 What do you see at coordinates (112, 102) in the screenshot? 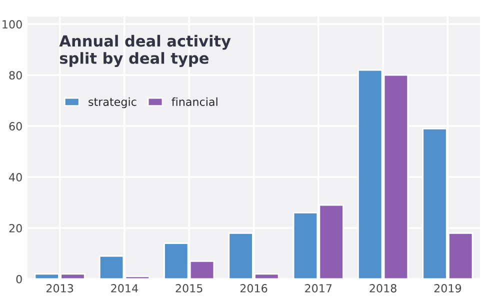
I see `legend-label: strategic` at bounding box center [112, 102].